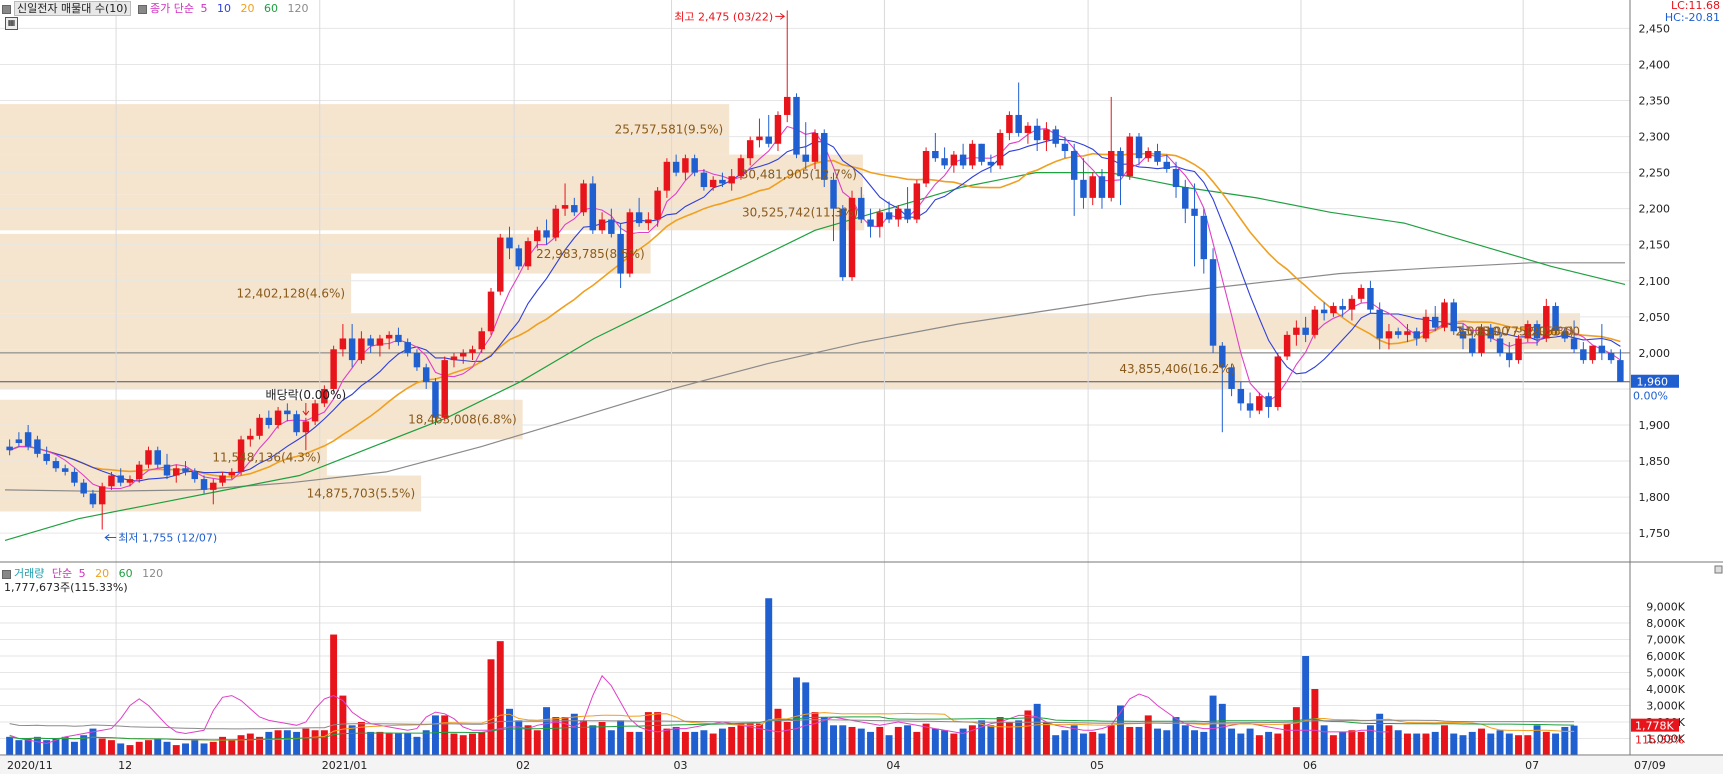  What do you see at coordinates (1695, 6) in the screenshot?
I see `lc-label: LC:11.68` at bounding box center [1695, 6].